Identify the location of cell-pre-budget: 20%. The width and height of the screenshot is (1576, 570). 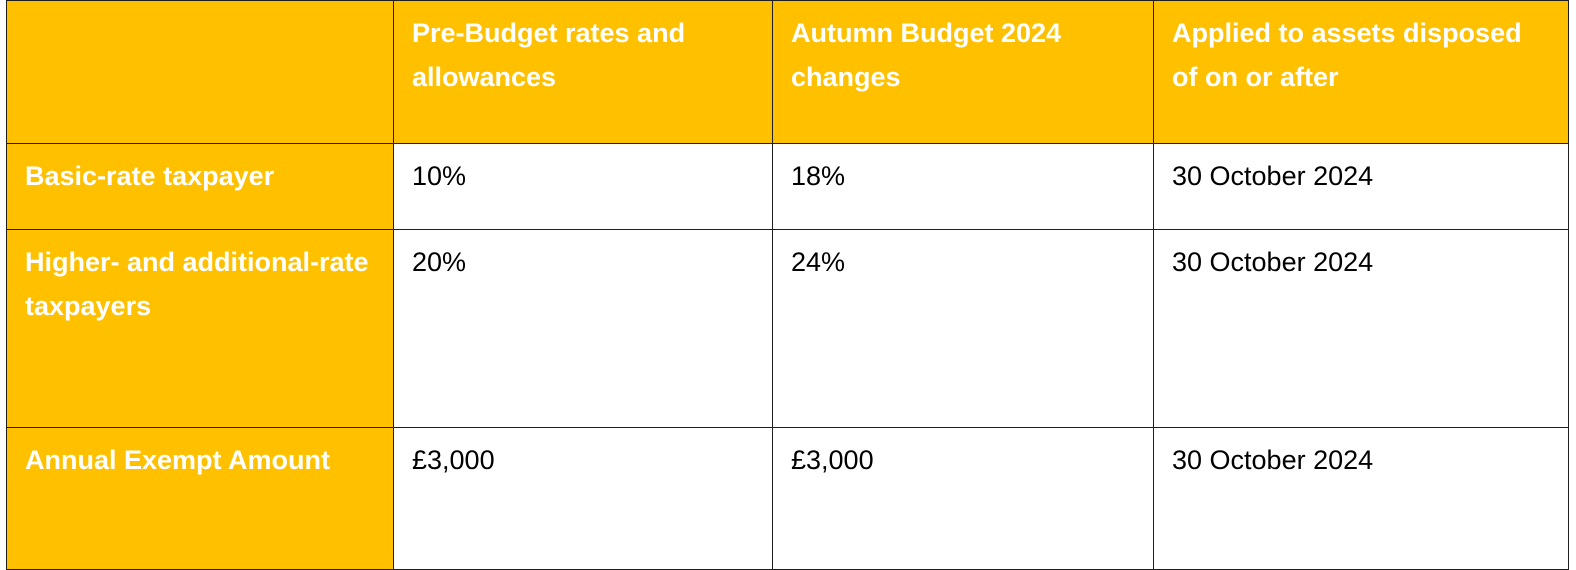
(583, 328).